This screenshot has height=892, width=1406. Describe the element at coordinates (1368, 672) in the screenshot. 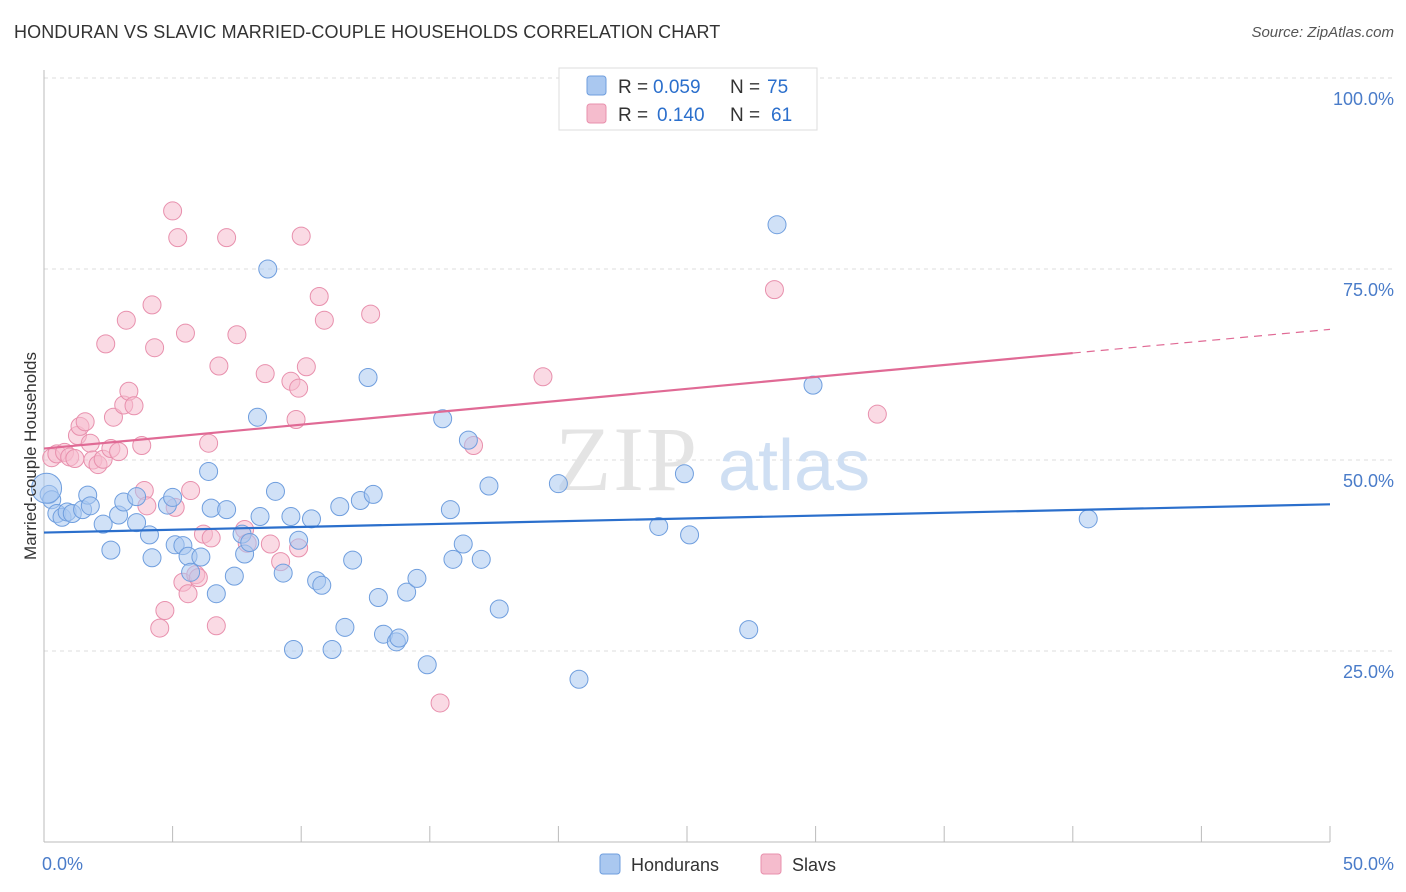

I see `y-tick-label-25: 25.0%` at that location.